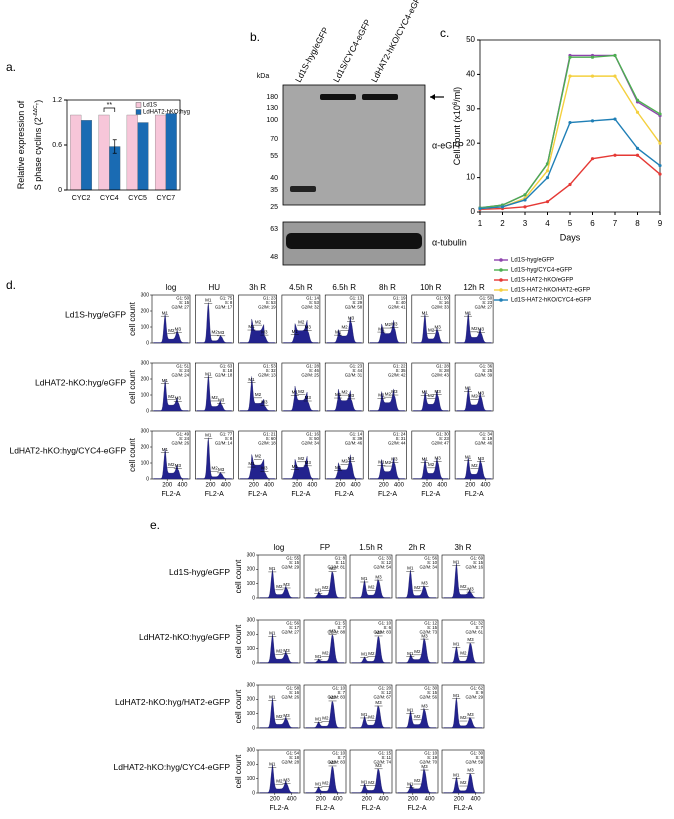 Image resolution: width=674 pixels, height=819 pixels. Describe the element at coordinates (430, 558) in the screenshot. I see `cell-stat: G1:56` at that location.